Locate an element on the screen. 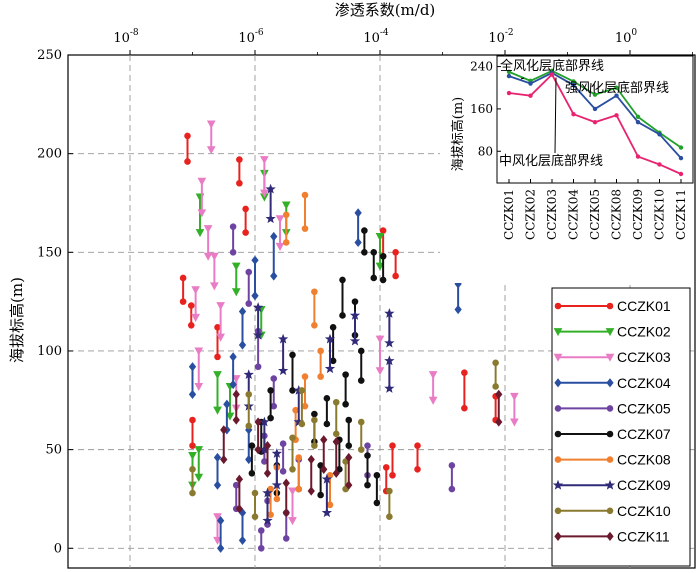 The image size is (700, 573). annotation-arrow is located at coordinates (522, 78).